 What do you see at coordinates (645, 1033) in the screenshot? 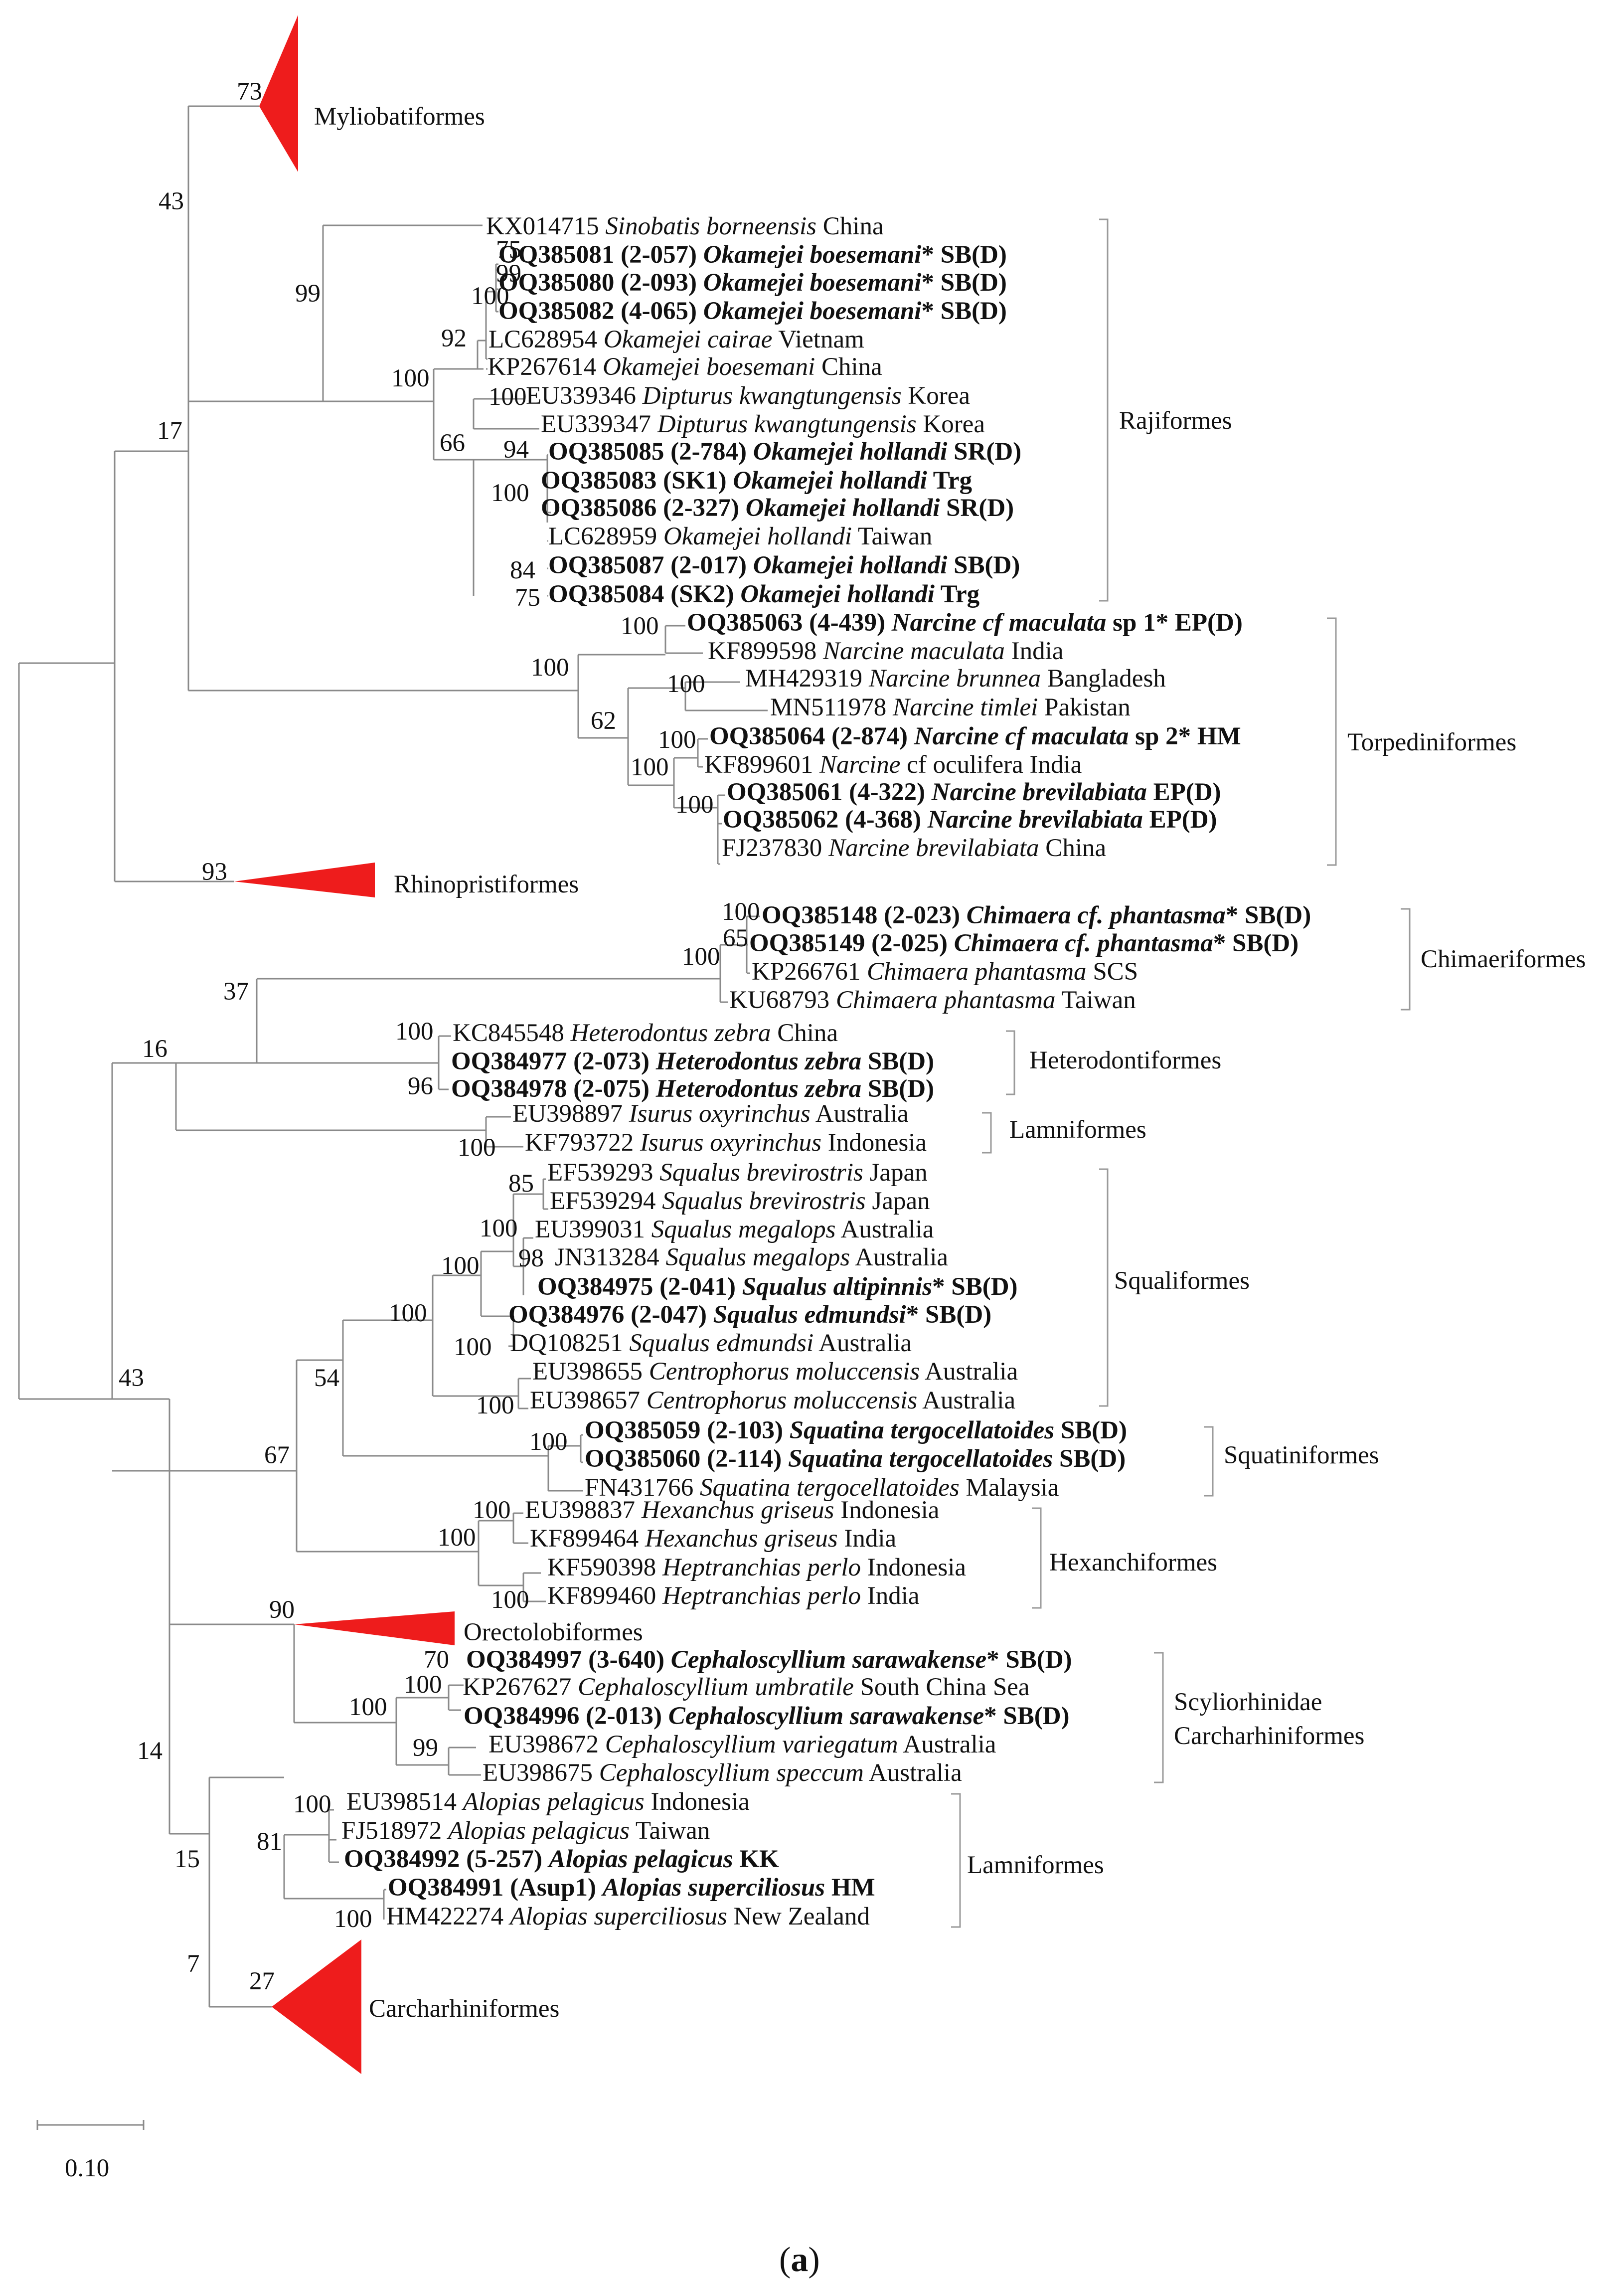
I see `tip-label: KC845548 Heterodontus zebra China` at bounding box center [645, 1033].